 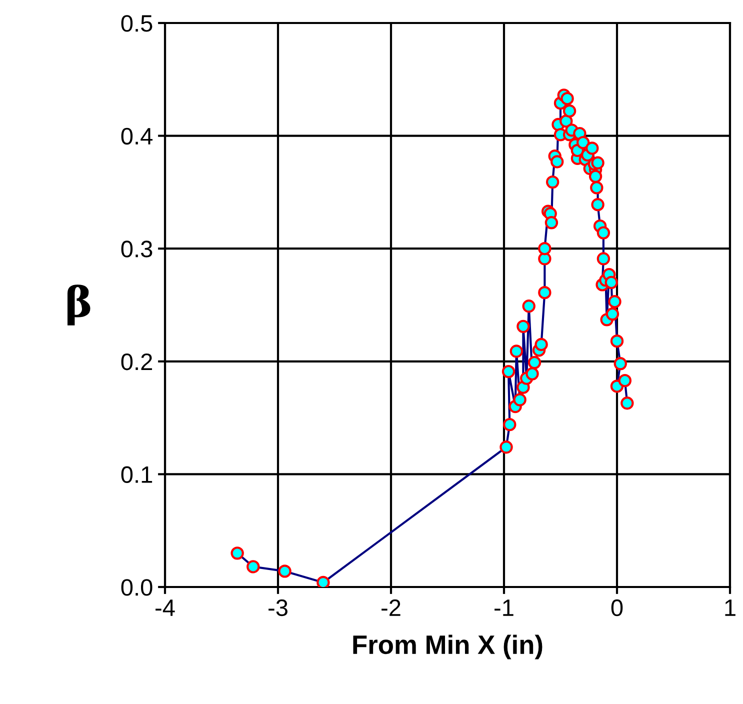 I want to click on x-tick-label: -2, so click(x=391, y=607).